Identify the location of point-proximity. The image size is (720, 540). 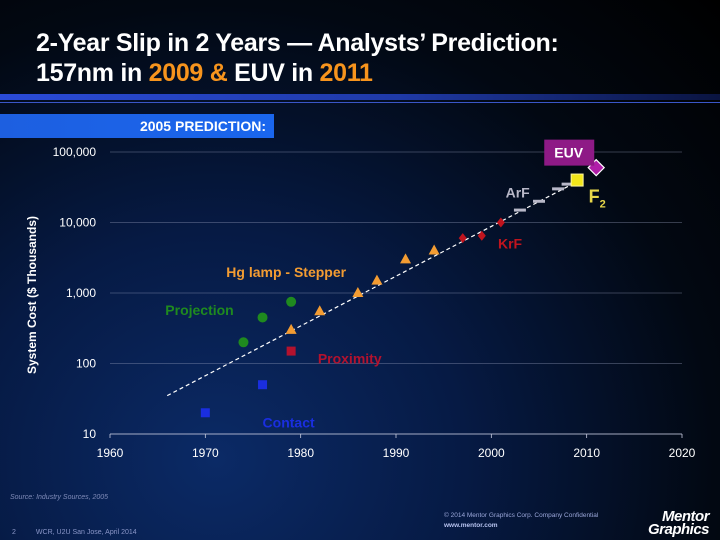
(291, 351).